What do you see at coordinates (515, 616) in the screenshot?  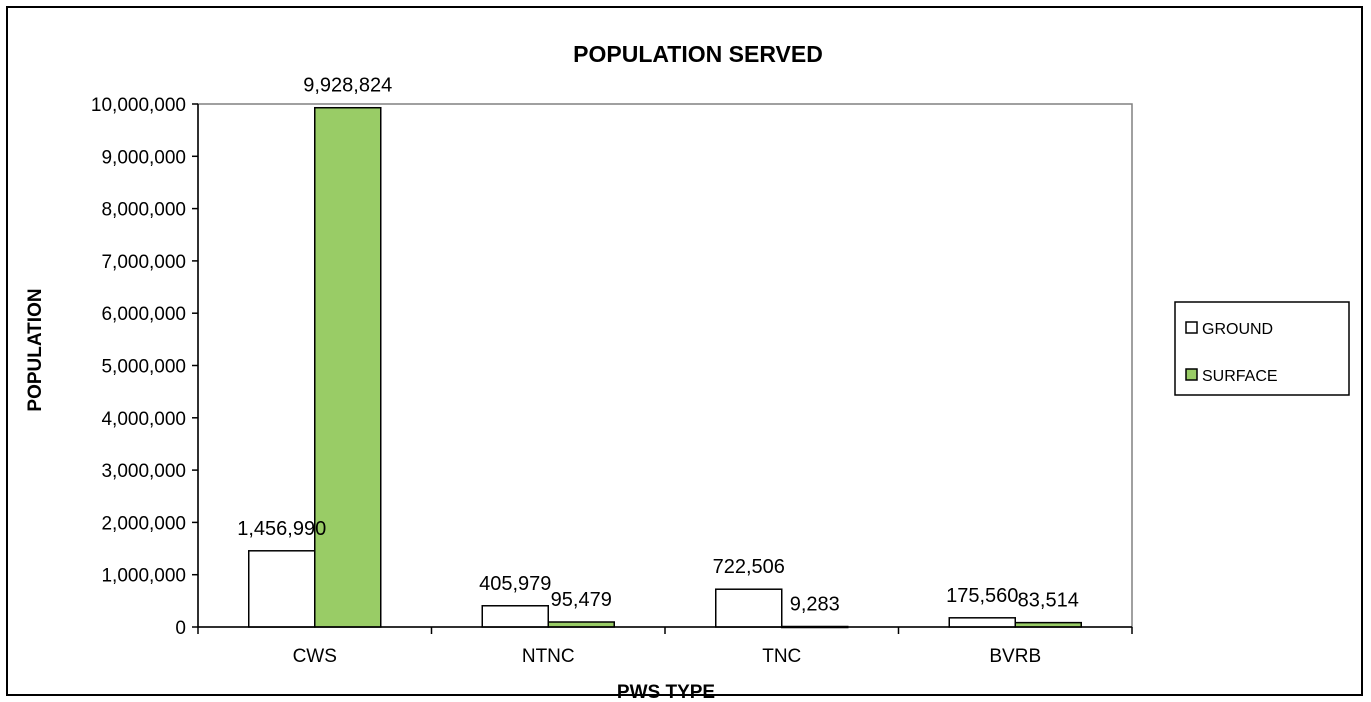 I see `bar-ground-ntnc` at bounding box center [515, 616].